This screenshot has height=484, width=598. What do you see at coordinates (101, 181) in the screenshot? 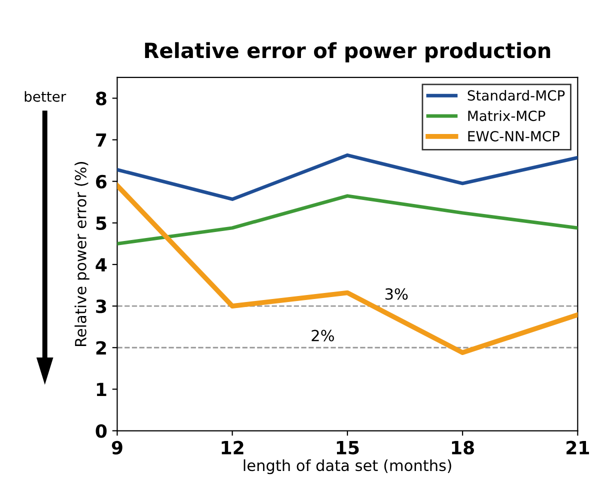
I see `y-tick-label: 6` at bounding box center [101, 181].